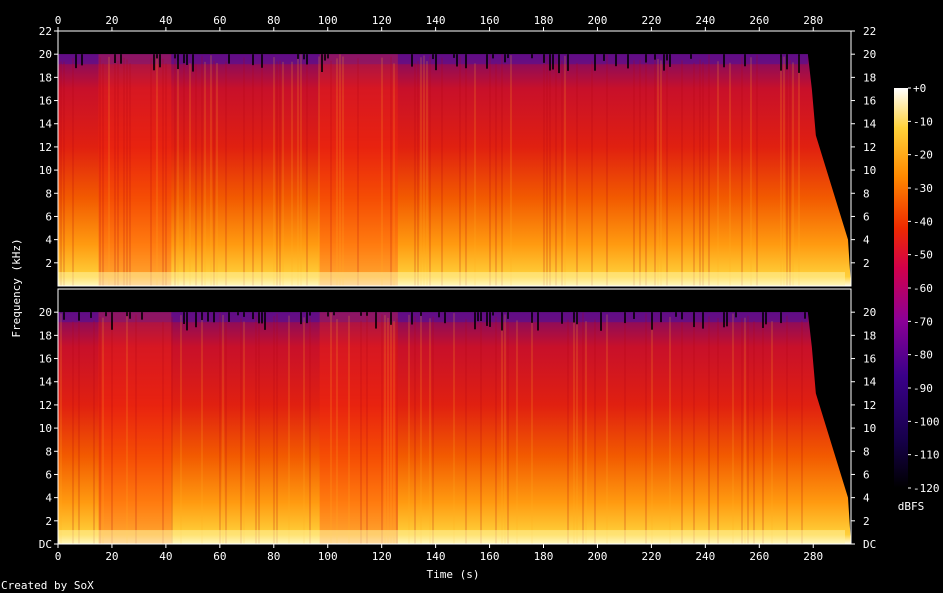 The width and height of the screenshot is (943, 593). I want to click on colorbar-tick-label: -20, so click(923, 155).